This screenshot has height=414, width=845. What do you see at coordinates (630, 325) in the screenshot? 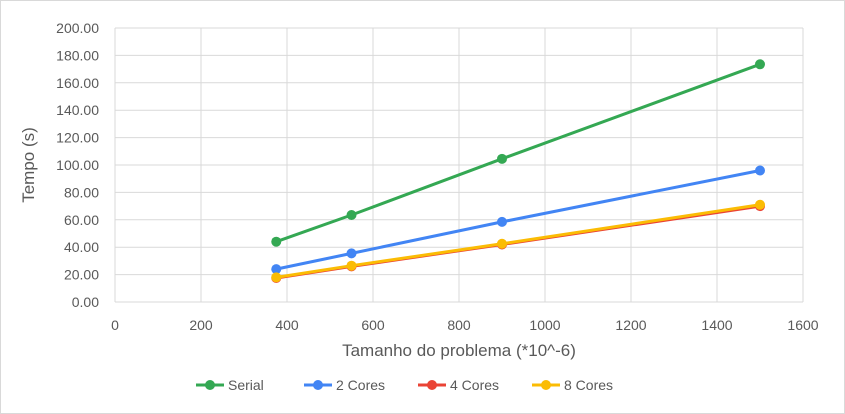
I see `x-tick-label: 1200` at bounding box center [630, 325].